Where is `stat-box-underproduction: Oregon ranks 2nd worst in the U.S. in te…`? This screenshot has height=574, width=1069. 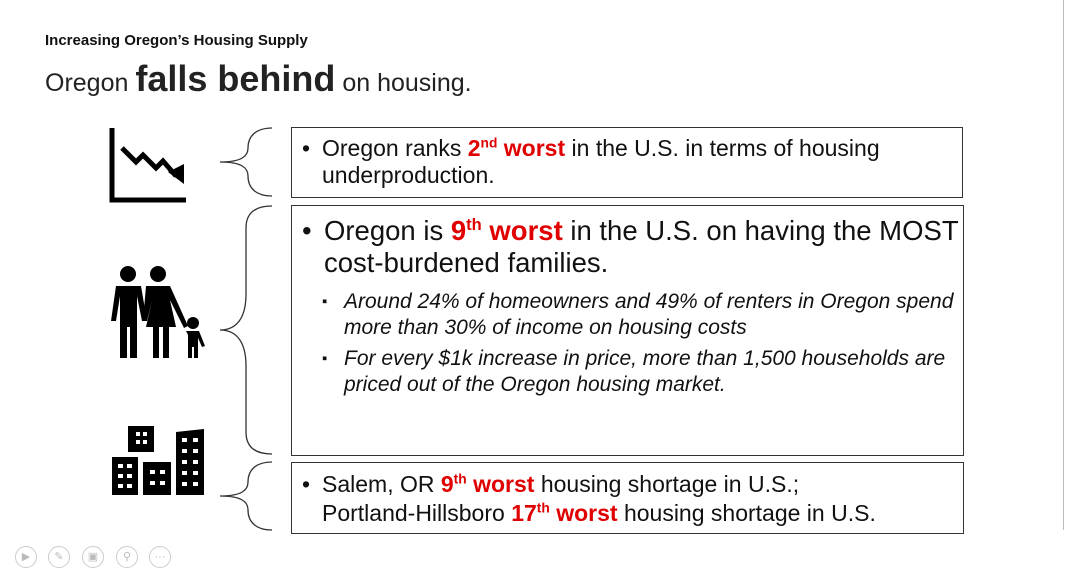
stat-box-underproduction: Oregon ranks 2nd worst in the U.S. in te… is located at coordinates (627, 162).